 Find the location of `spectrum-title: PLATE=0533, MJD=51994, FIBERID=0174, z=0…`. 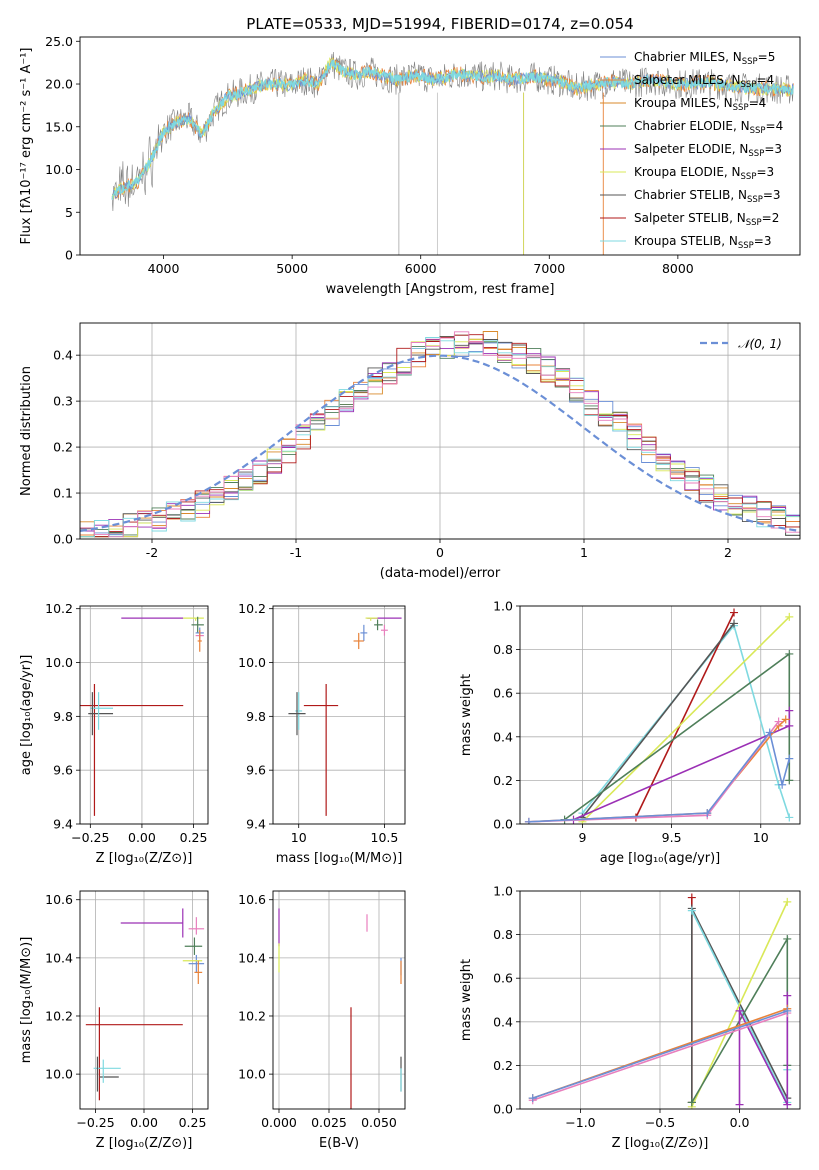

spectrum-title: PLATE=0533, MJD=51994, FIBERID=0174, z=0… is located at coordinates (439, 24).